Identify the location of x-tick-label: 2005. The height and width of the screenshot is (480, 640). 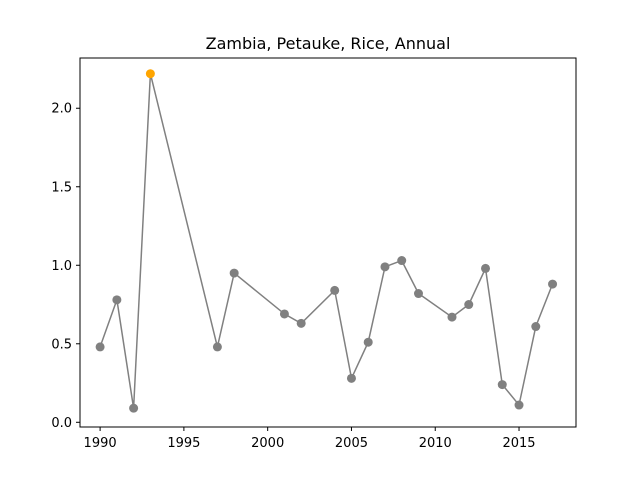
(351, 443).